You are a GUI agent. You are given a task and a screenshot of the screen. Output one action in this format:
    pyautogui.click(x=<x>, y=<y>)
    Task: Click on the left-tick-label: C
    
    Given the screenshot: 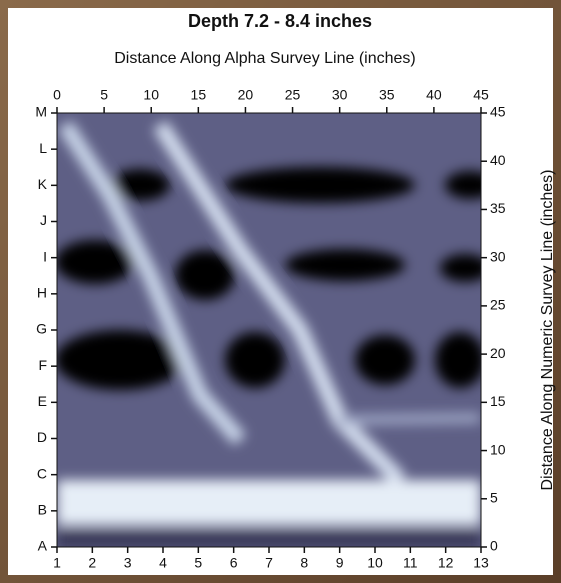 What is the action you would take?
    pyautogui.click(x=42, y=473)
    